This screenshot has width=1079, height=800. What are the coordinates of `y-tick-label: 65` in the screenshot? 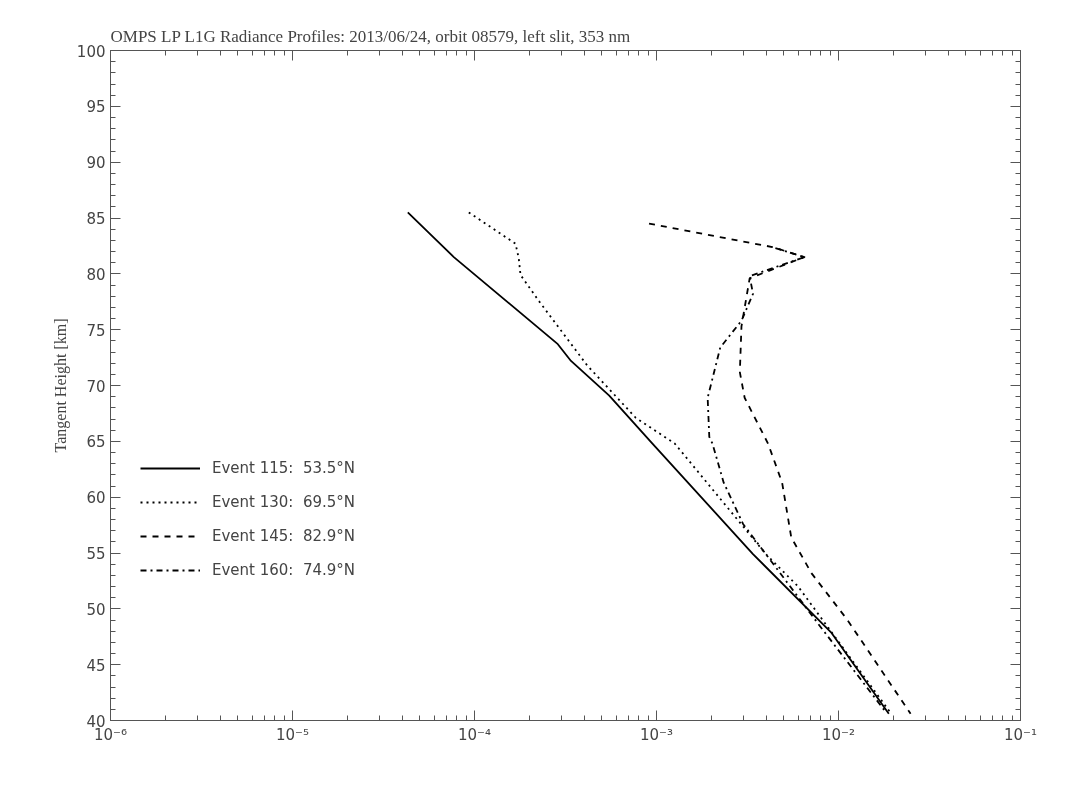 It's located at (96, 442).